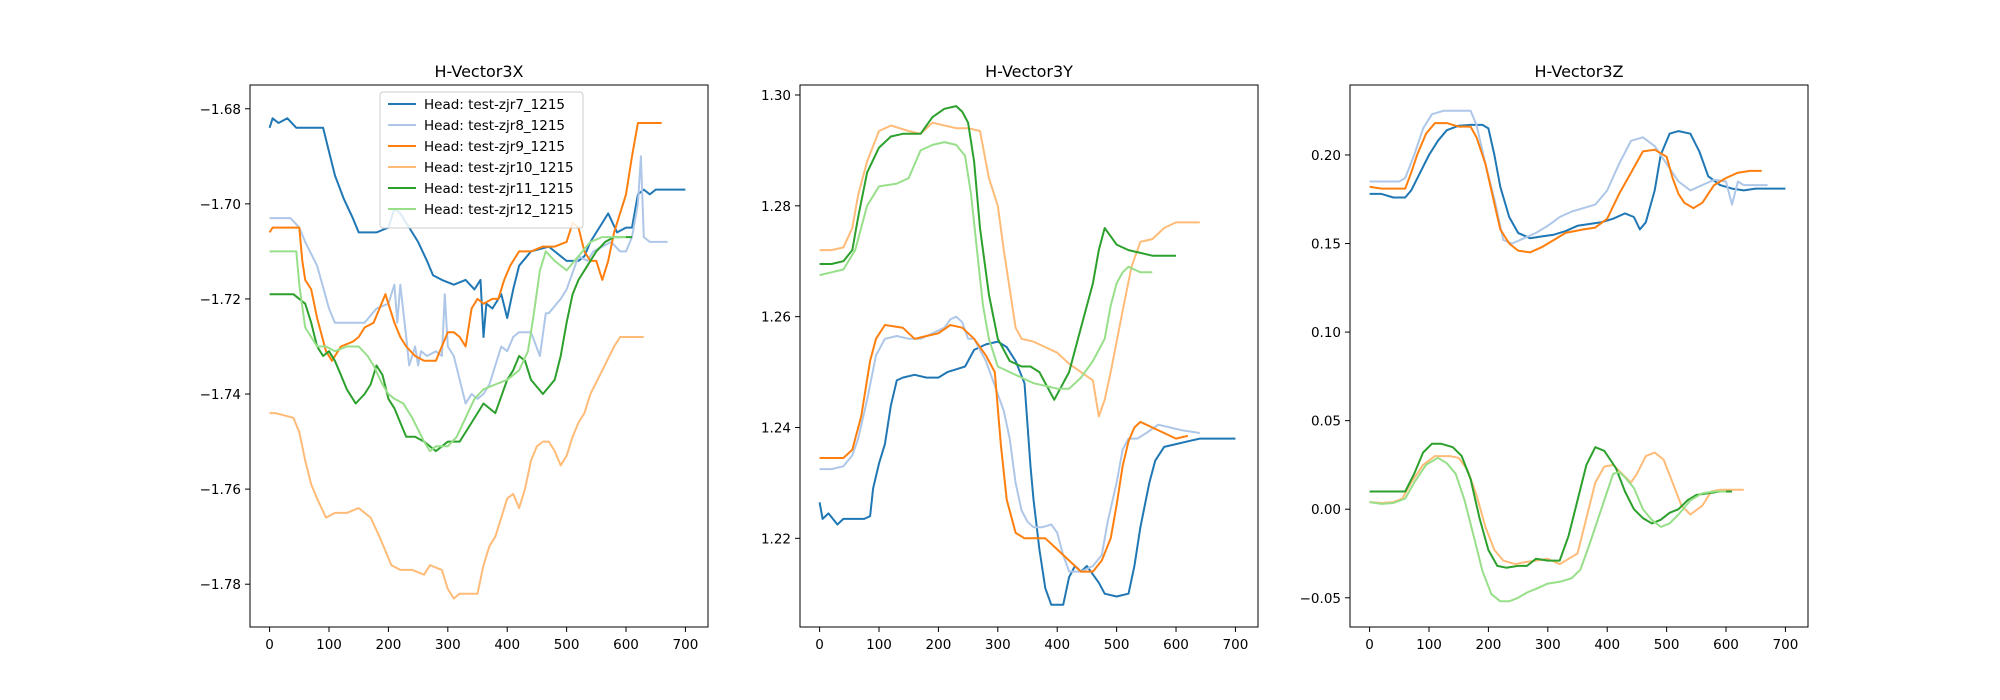  I want to click on legend-label: Head: test-zjr10_1215, so click(499, 168).